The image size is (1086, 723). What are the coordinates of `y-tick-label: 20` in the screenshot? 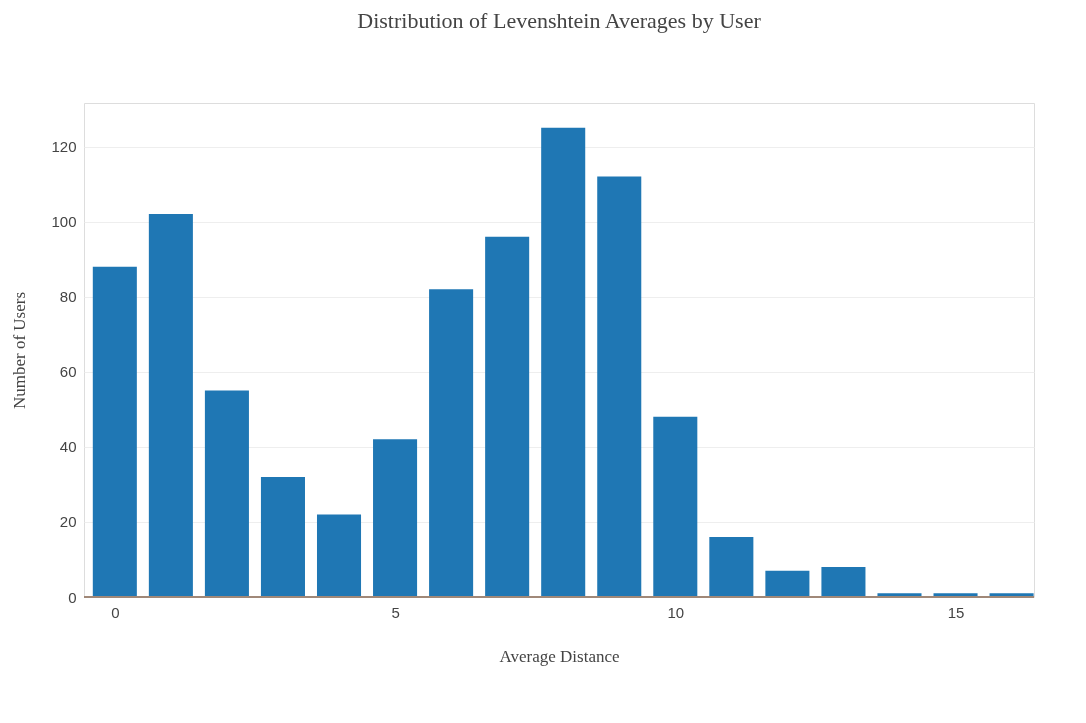 It's located at (68, 522).